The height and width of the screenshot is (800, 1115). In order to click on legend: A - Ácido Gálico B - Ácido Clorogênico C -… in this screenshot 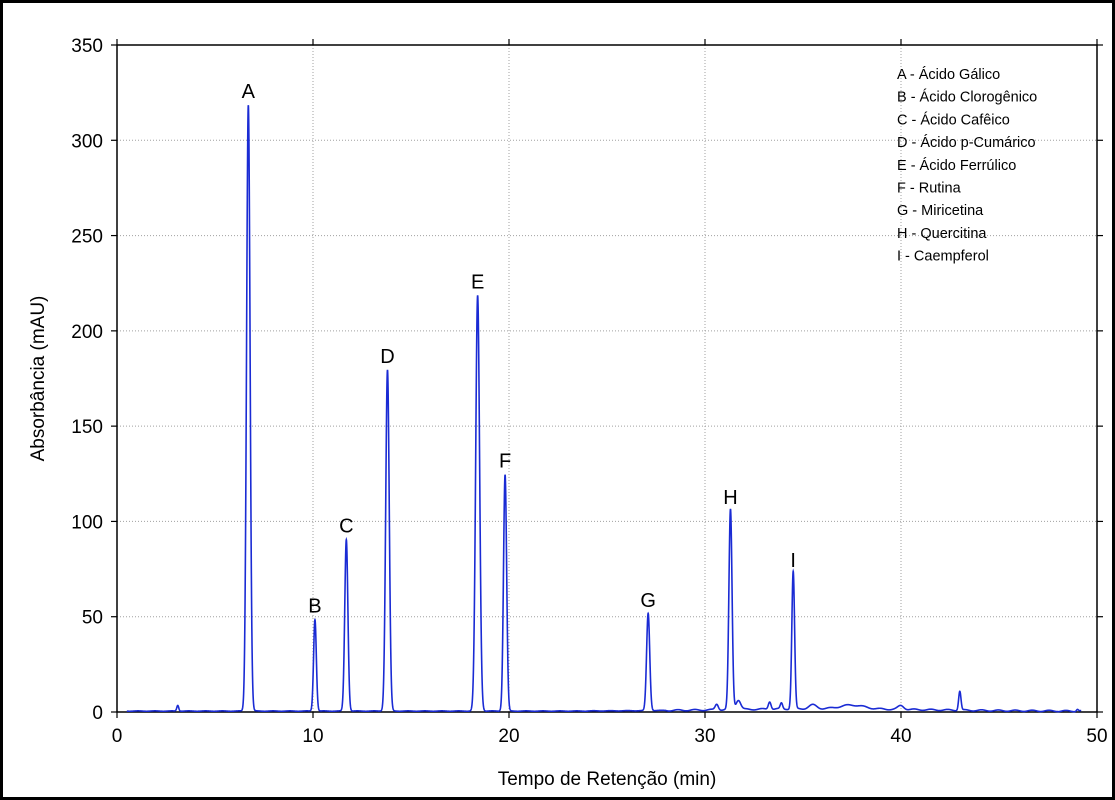, I will do `click(967, 165)`.